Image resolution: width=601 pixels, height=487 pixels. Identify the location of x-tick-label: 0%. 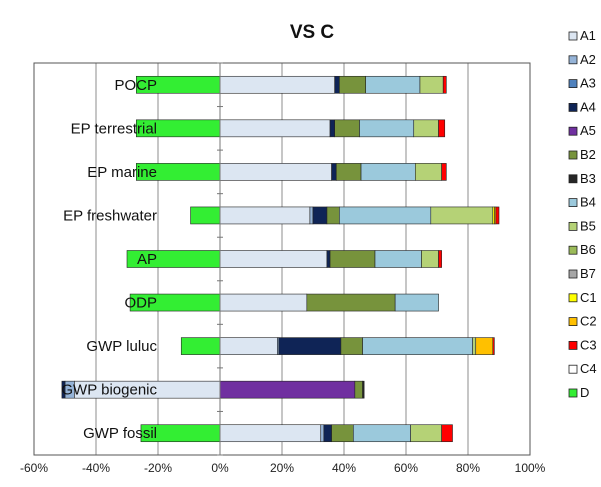
(220, 468).